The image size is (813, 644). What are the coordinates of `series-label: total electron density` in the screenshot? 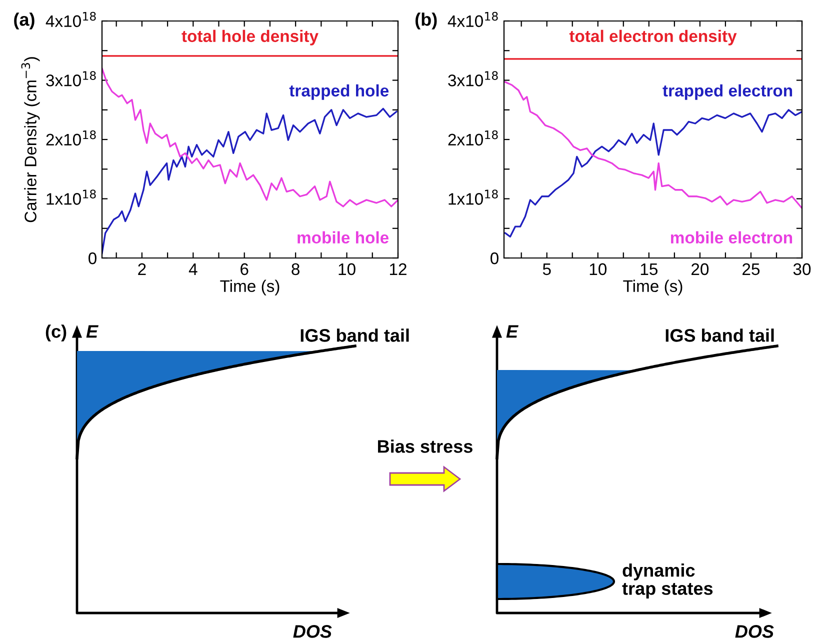 It's located at (653, 38).